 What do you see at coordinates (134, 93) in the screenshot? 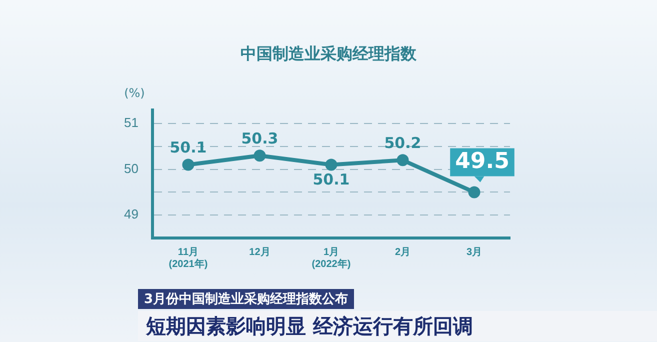
I see `y-axis-title: (%)` at bounding box center [134, 93].